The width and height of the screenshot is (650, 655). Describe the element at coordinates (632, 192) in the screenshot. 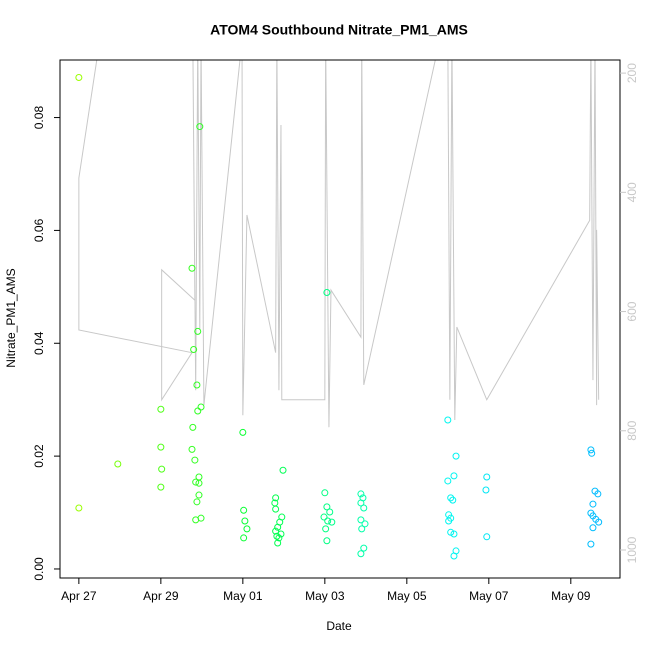

I see `y2-tick-label: 400` at that location.